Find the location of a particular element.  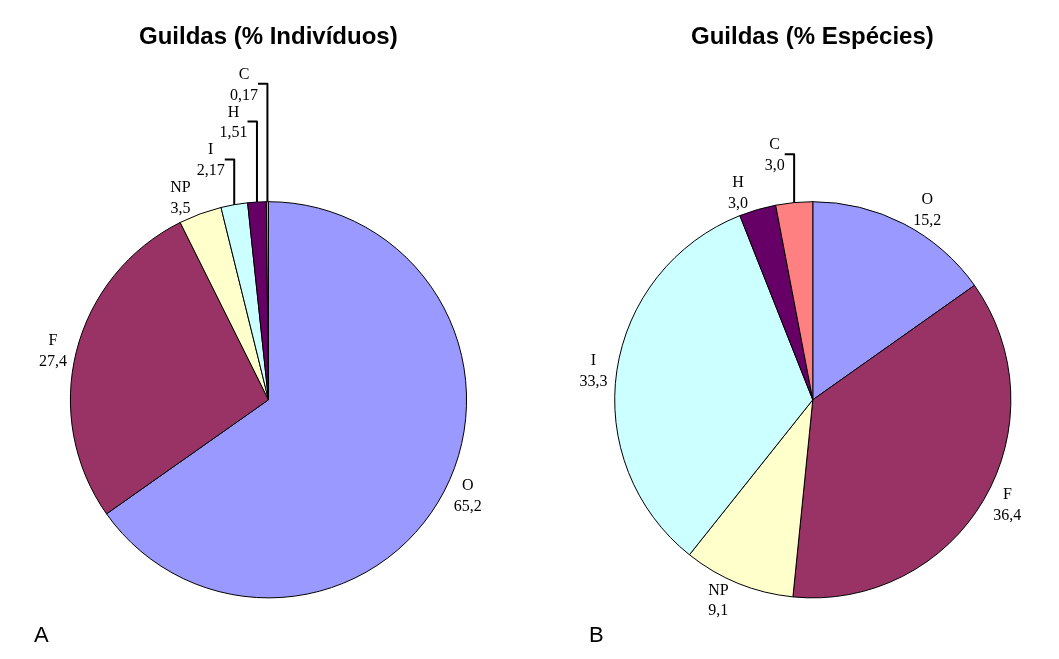

data-label: 15,2 is located at coordinates (927, 219).